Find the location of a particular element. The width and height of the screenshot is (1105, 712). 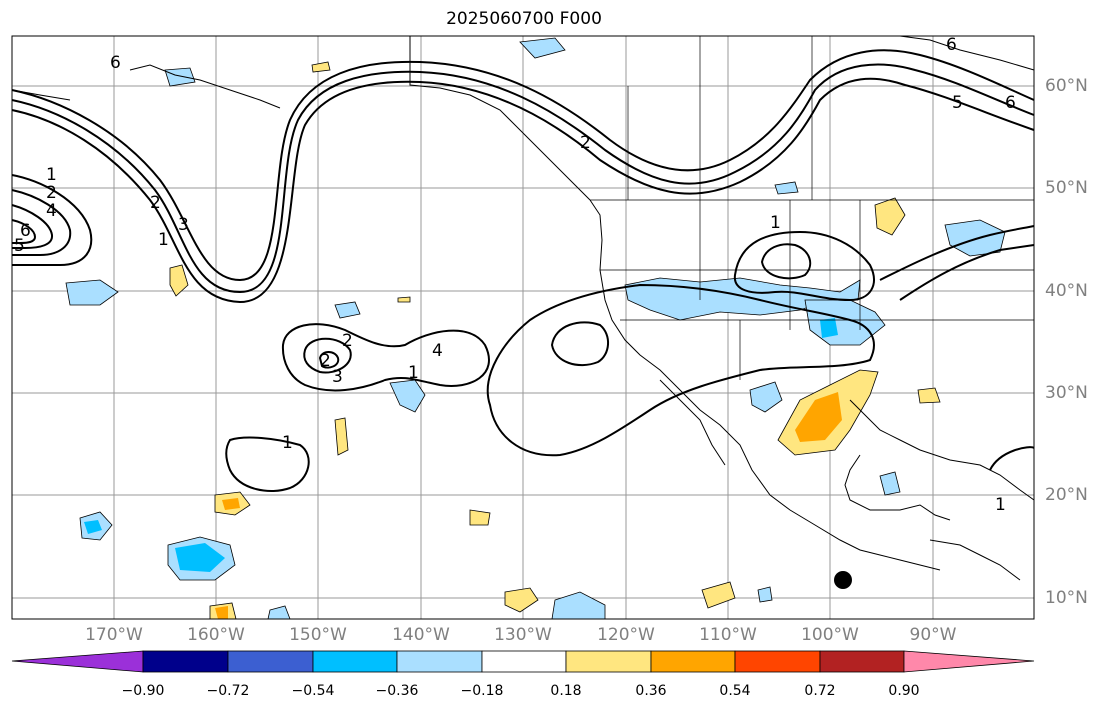

lon-label: 160°W is located at coordinates (216, 635).